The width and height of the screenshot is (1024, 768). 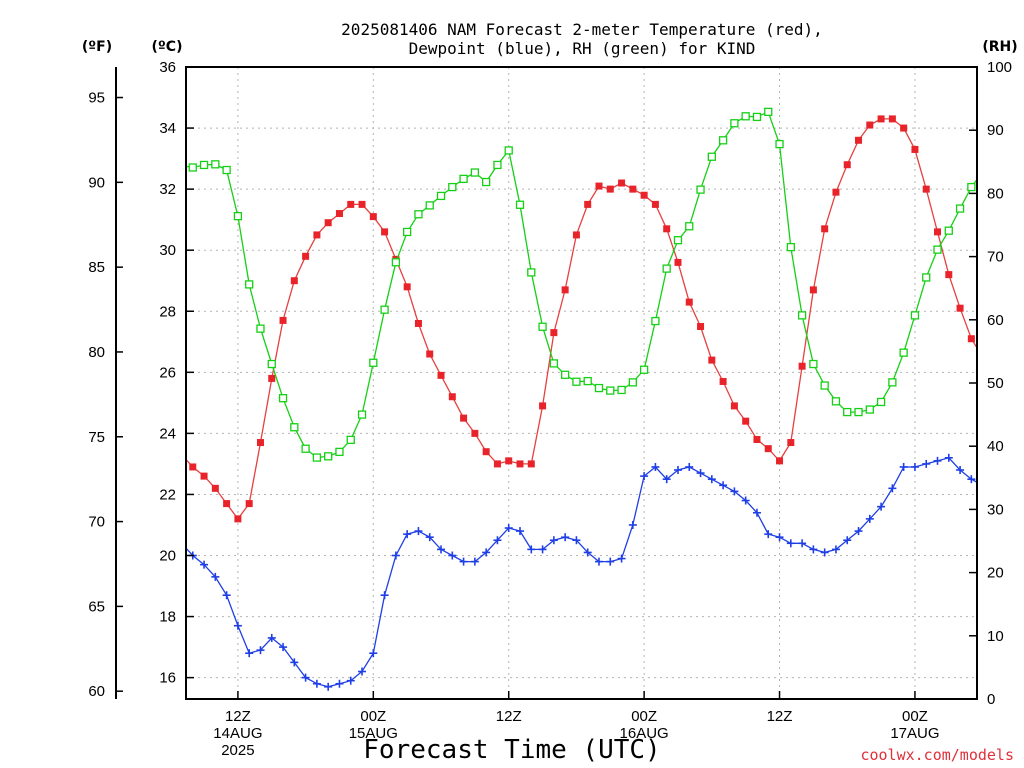 I want to click on rh-tick-label: 80, so click(x=995, y=193).